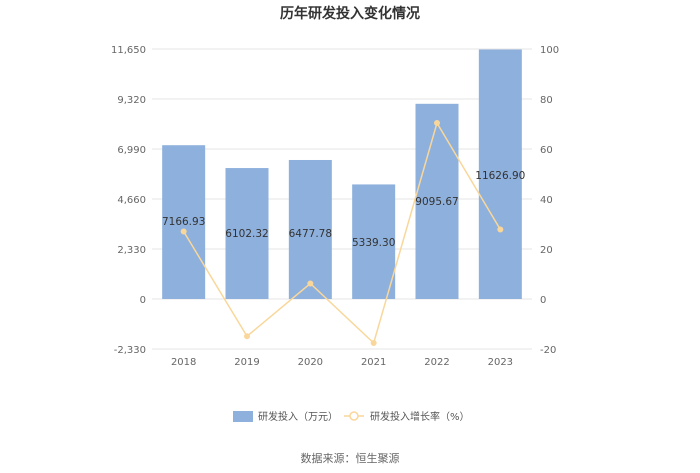 This screenshot has height=473, width=700. What do you see at coordinates (131, 200) in the screenshot?
I see `y-left-tick-label: 4,660` at bounding box center [131, 200].